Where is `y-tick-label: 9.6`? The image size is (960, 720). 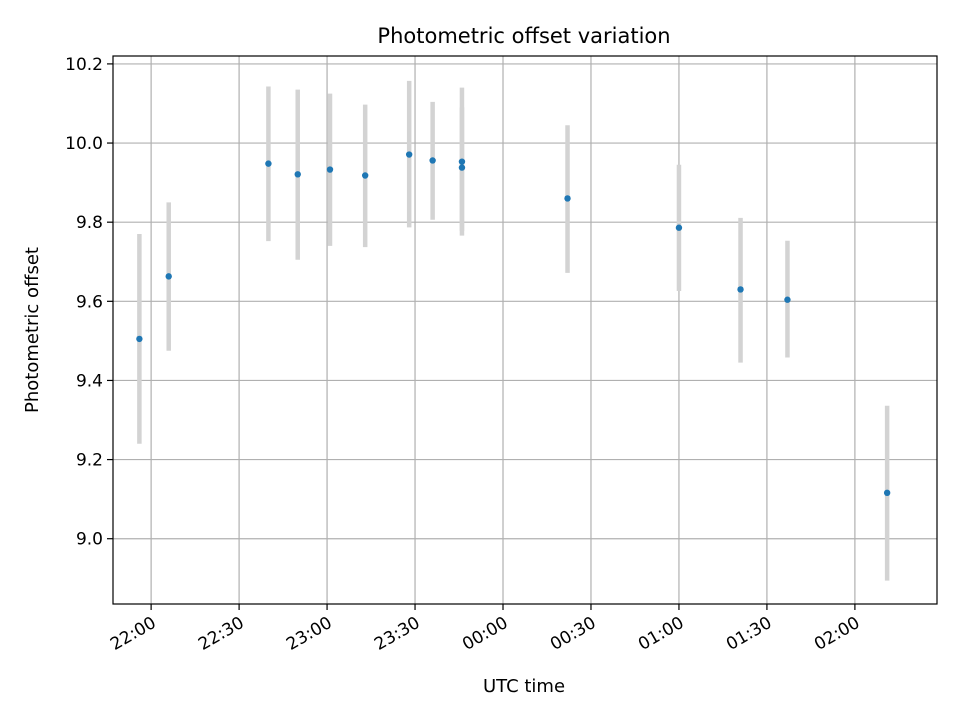 y-tick-label: 9.6 is located at coordinates (89, 302).